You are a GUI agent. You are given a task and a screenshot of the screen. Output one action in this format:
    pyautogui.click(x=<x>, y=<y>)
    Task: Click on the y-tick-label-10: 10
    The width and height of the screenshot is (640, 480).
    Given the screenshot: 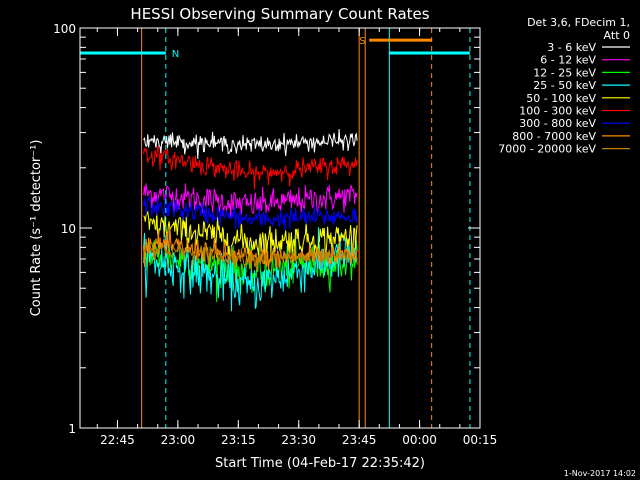 What is the action you would take?
    pyautogui.click(x=68, y=229)
    